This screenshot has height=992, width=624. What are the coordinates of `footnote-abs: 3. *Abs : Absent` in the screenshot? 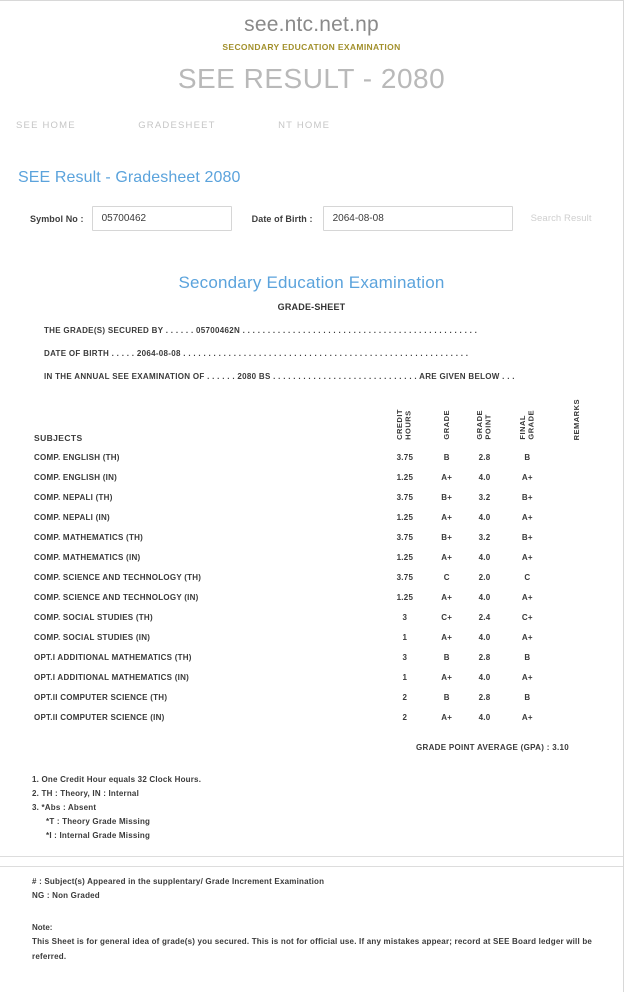 It's located at (64, 807).